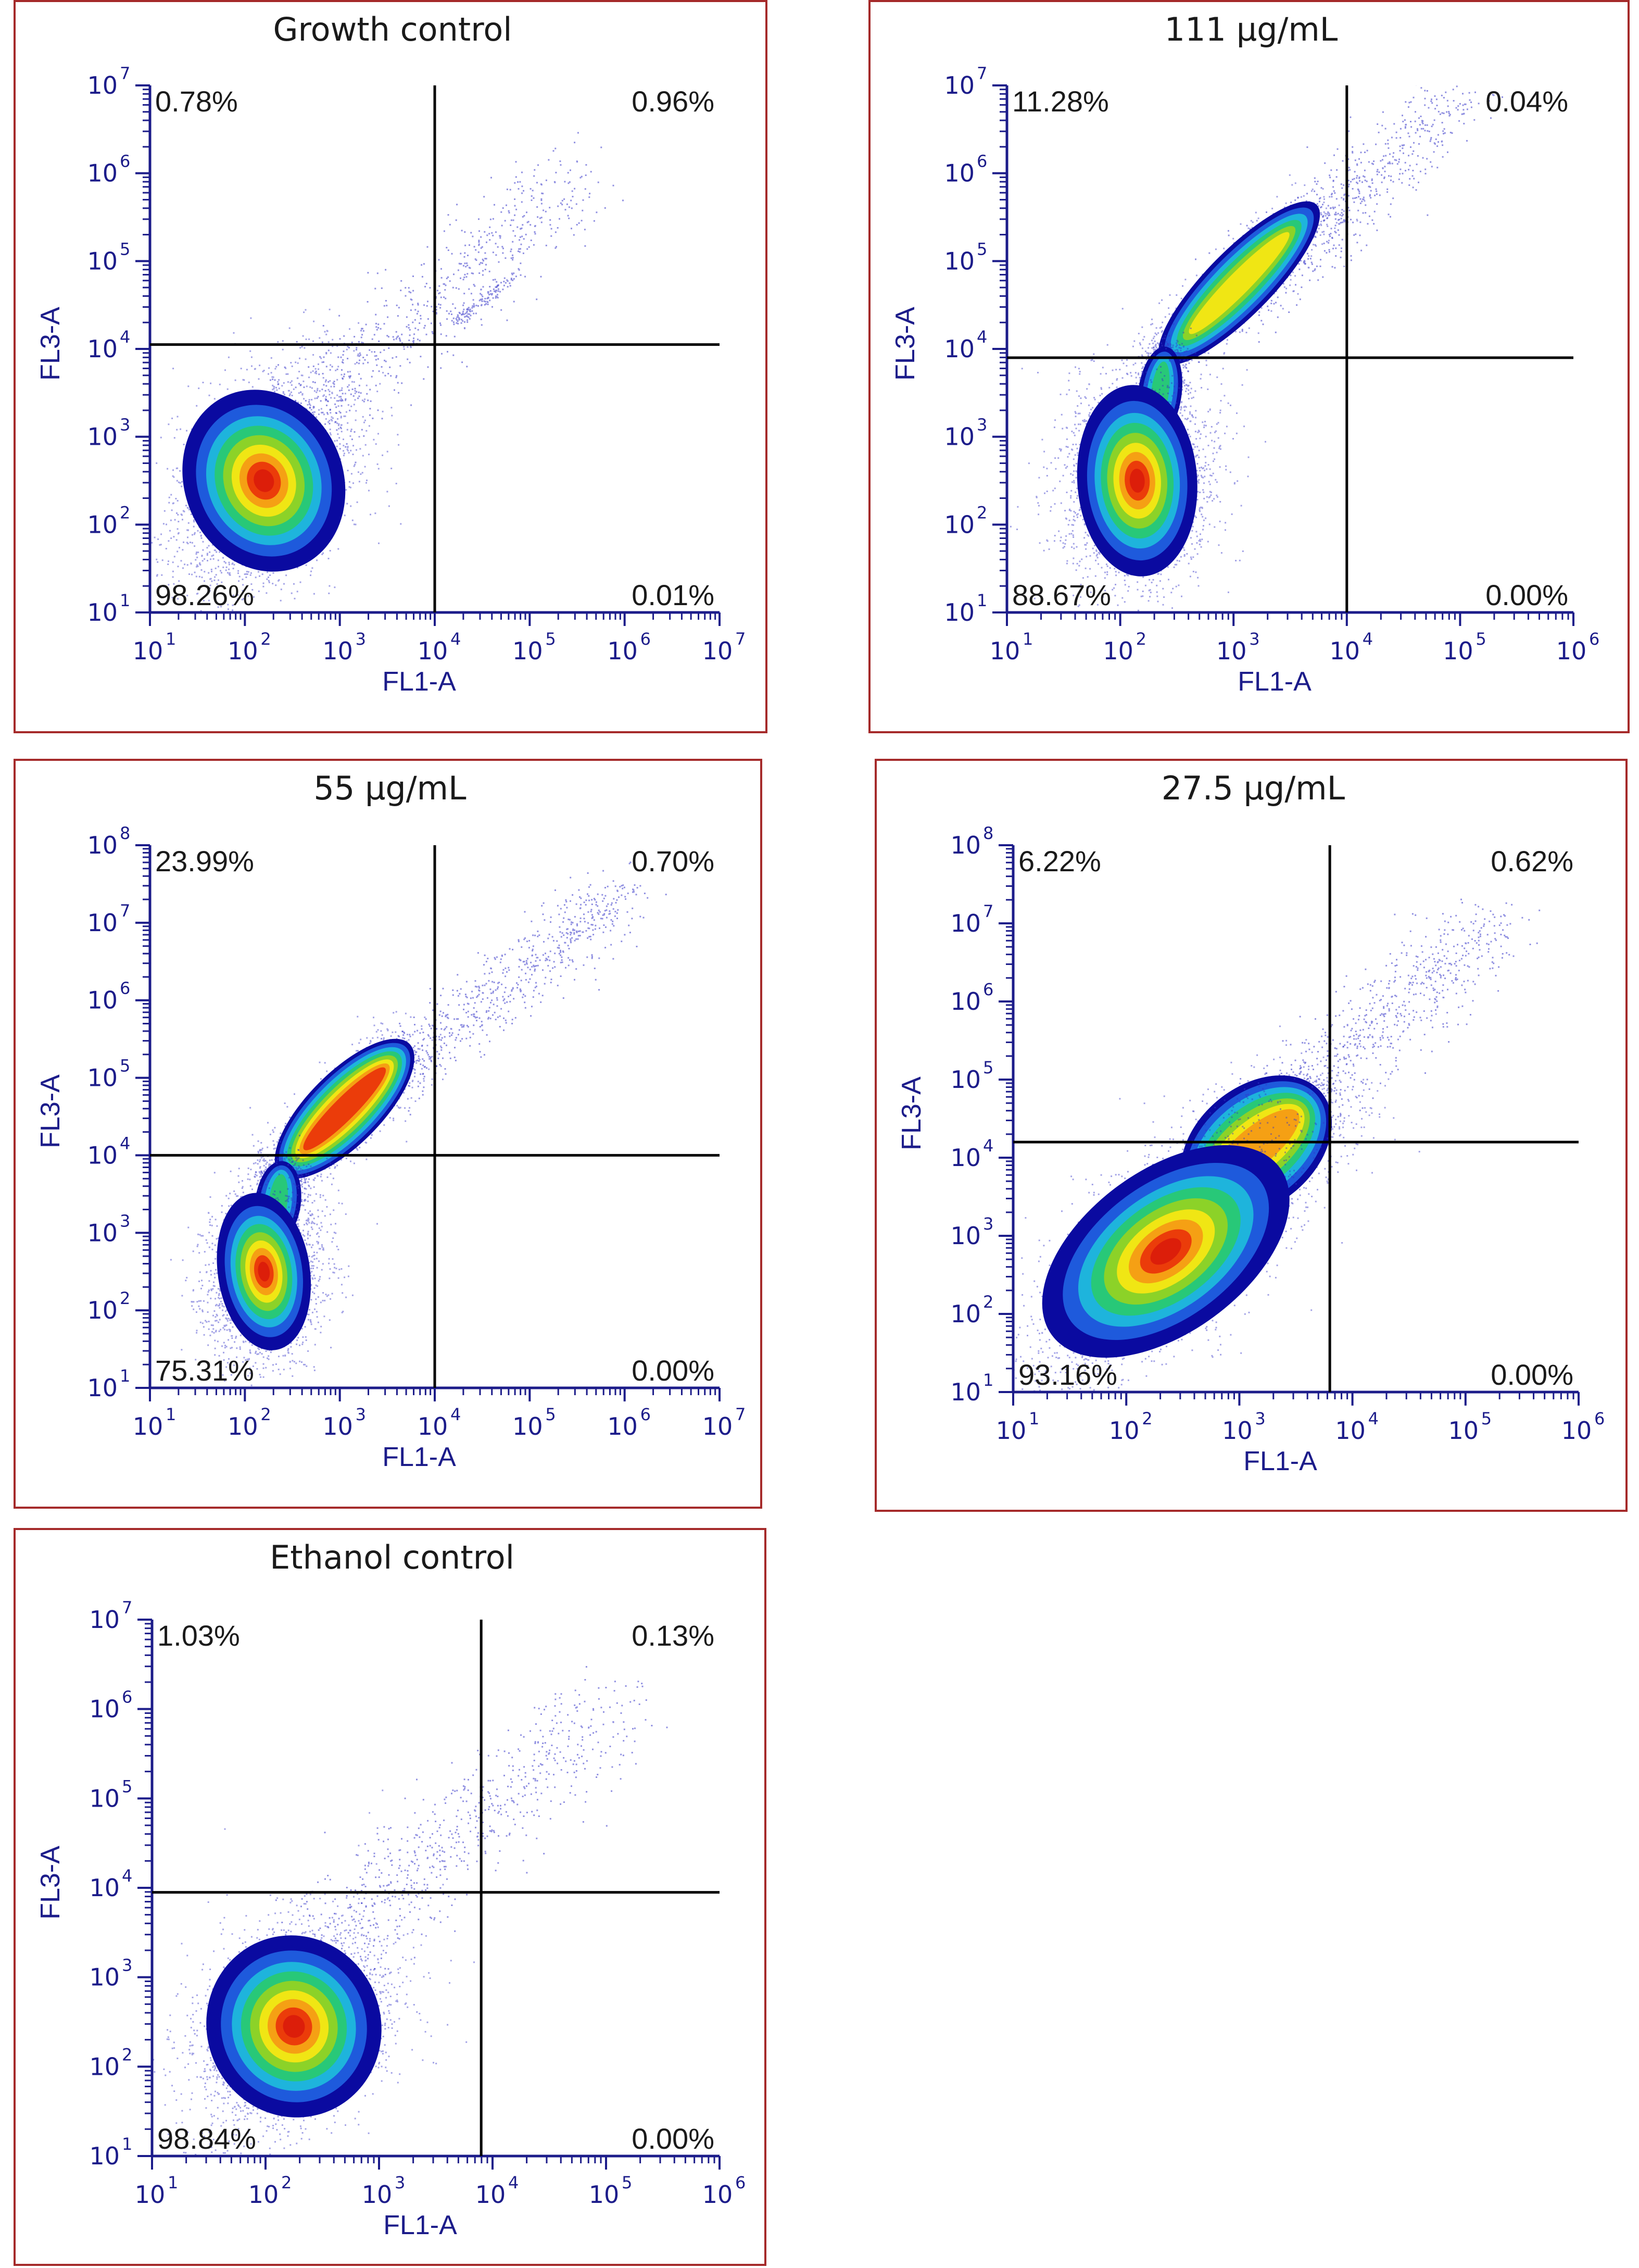  Describe the element at coordinates (207, 2138) in the screenshot. I see `quadrant-lower-left: 98.84%` at that location.